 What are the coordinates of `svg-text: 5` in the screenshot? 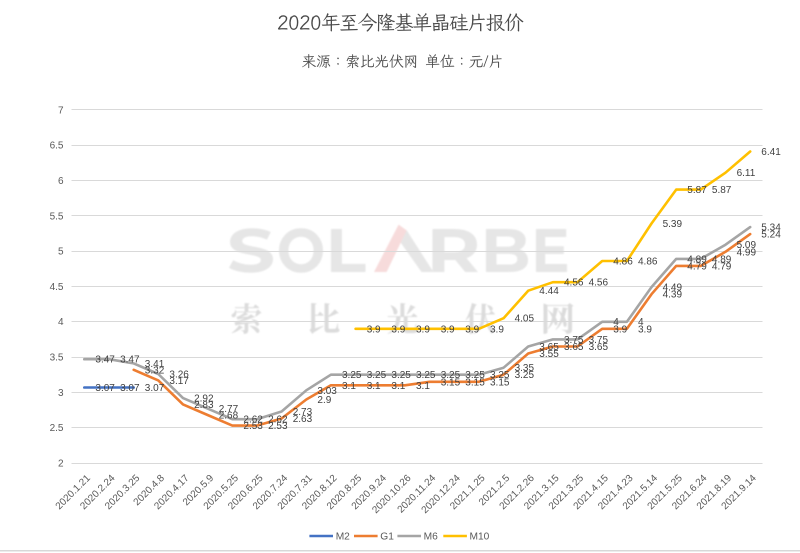 It's located at (61, 252).